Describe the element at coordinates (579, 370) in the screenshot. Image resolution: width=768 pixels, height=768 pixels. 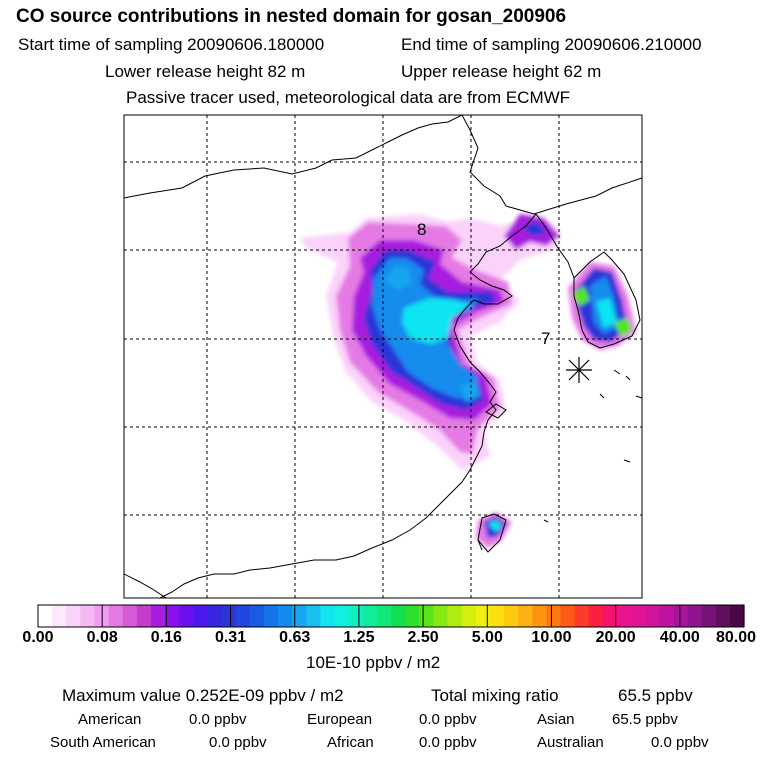
I see `receptor-asterisk-icon` at that location.